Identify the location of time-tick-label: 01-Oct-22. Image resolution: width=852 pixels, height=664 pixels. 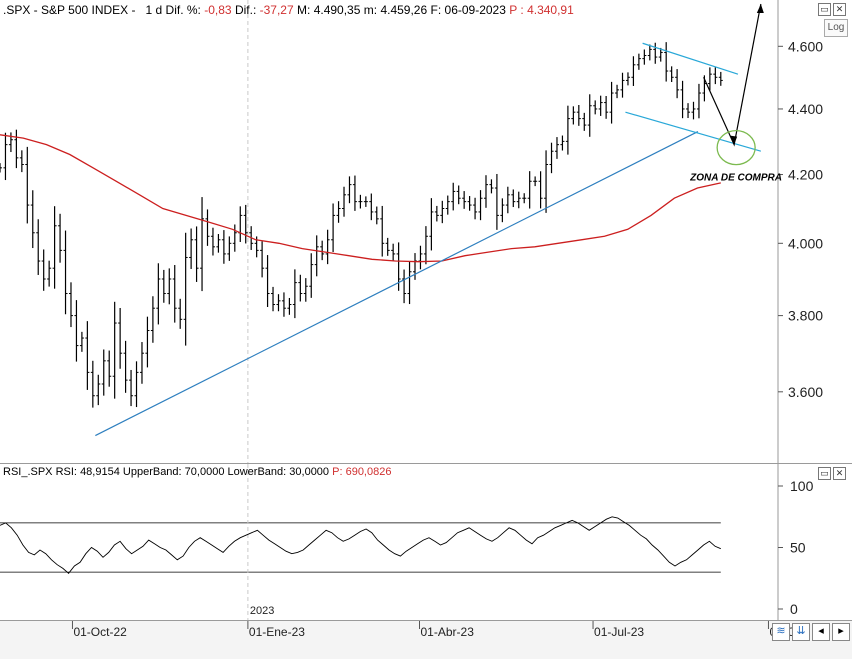
(100, 632).